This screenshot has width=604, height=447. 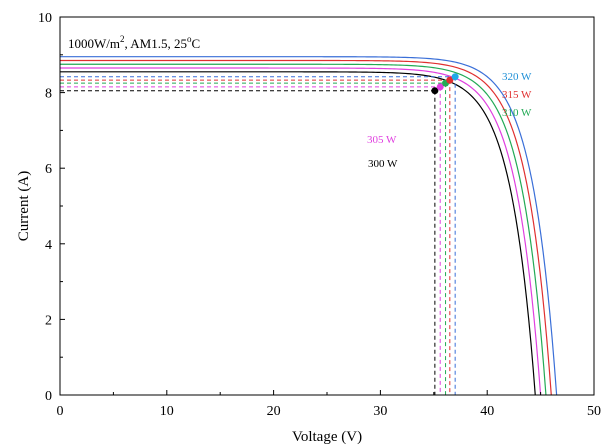 What do you see at coordinates (517, 113) in the screenshot?
I see `series-label-310: 310 W` at bounding box center [517, 113].